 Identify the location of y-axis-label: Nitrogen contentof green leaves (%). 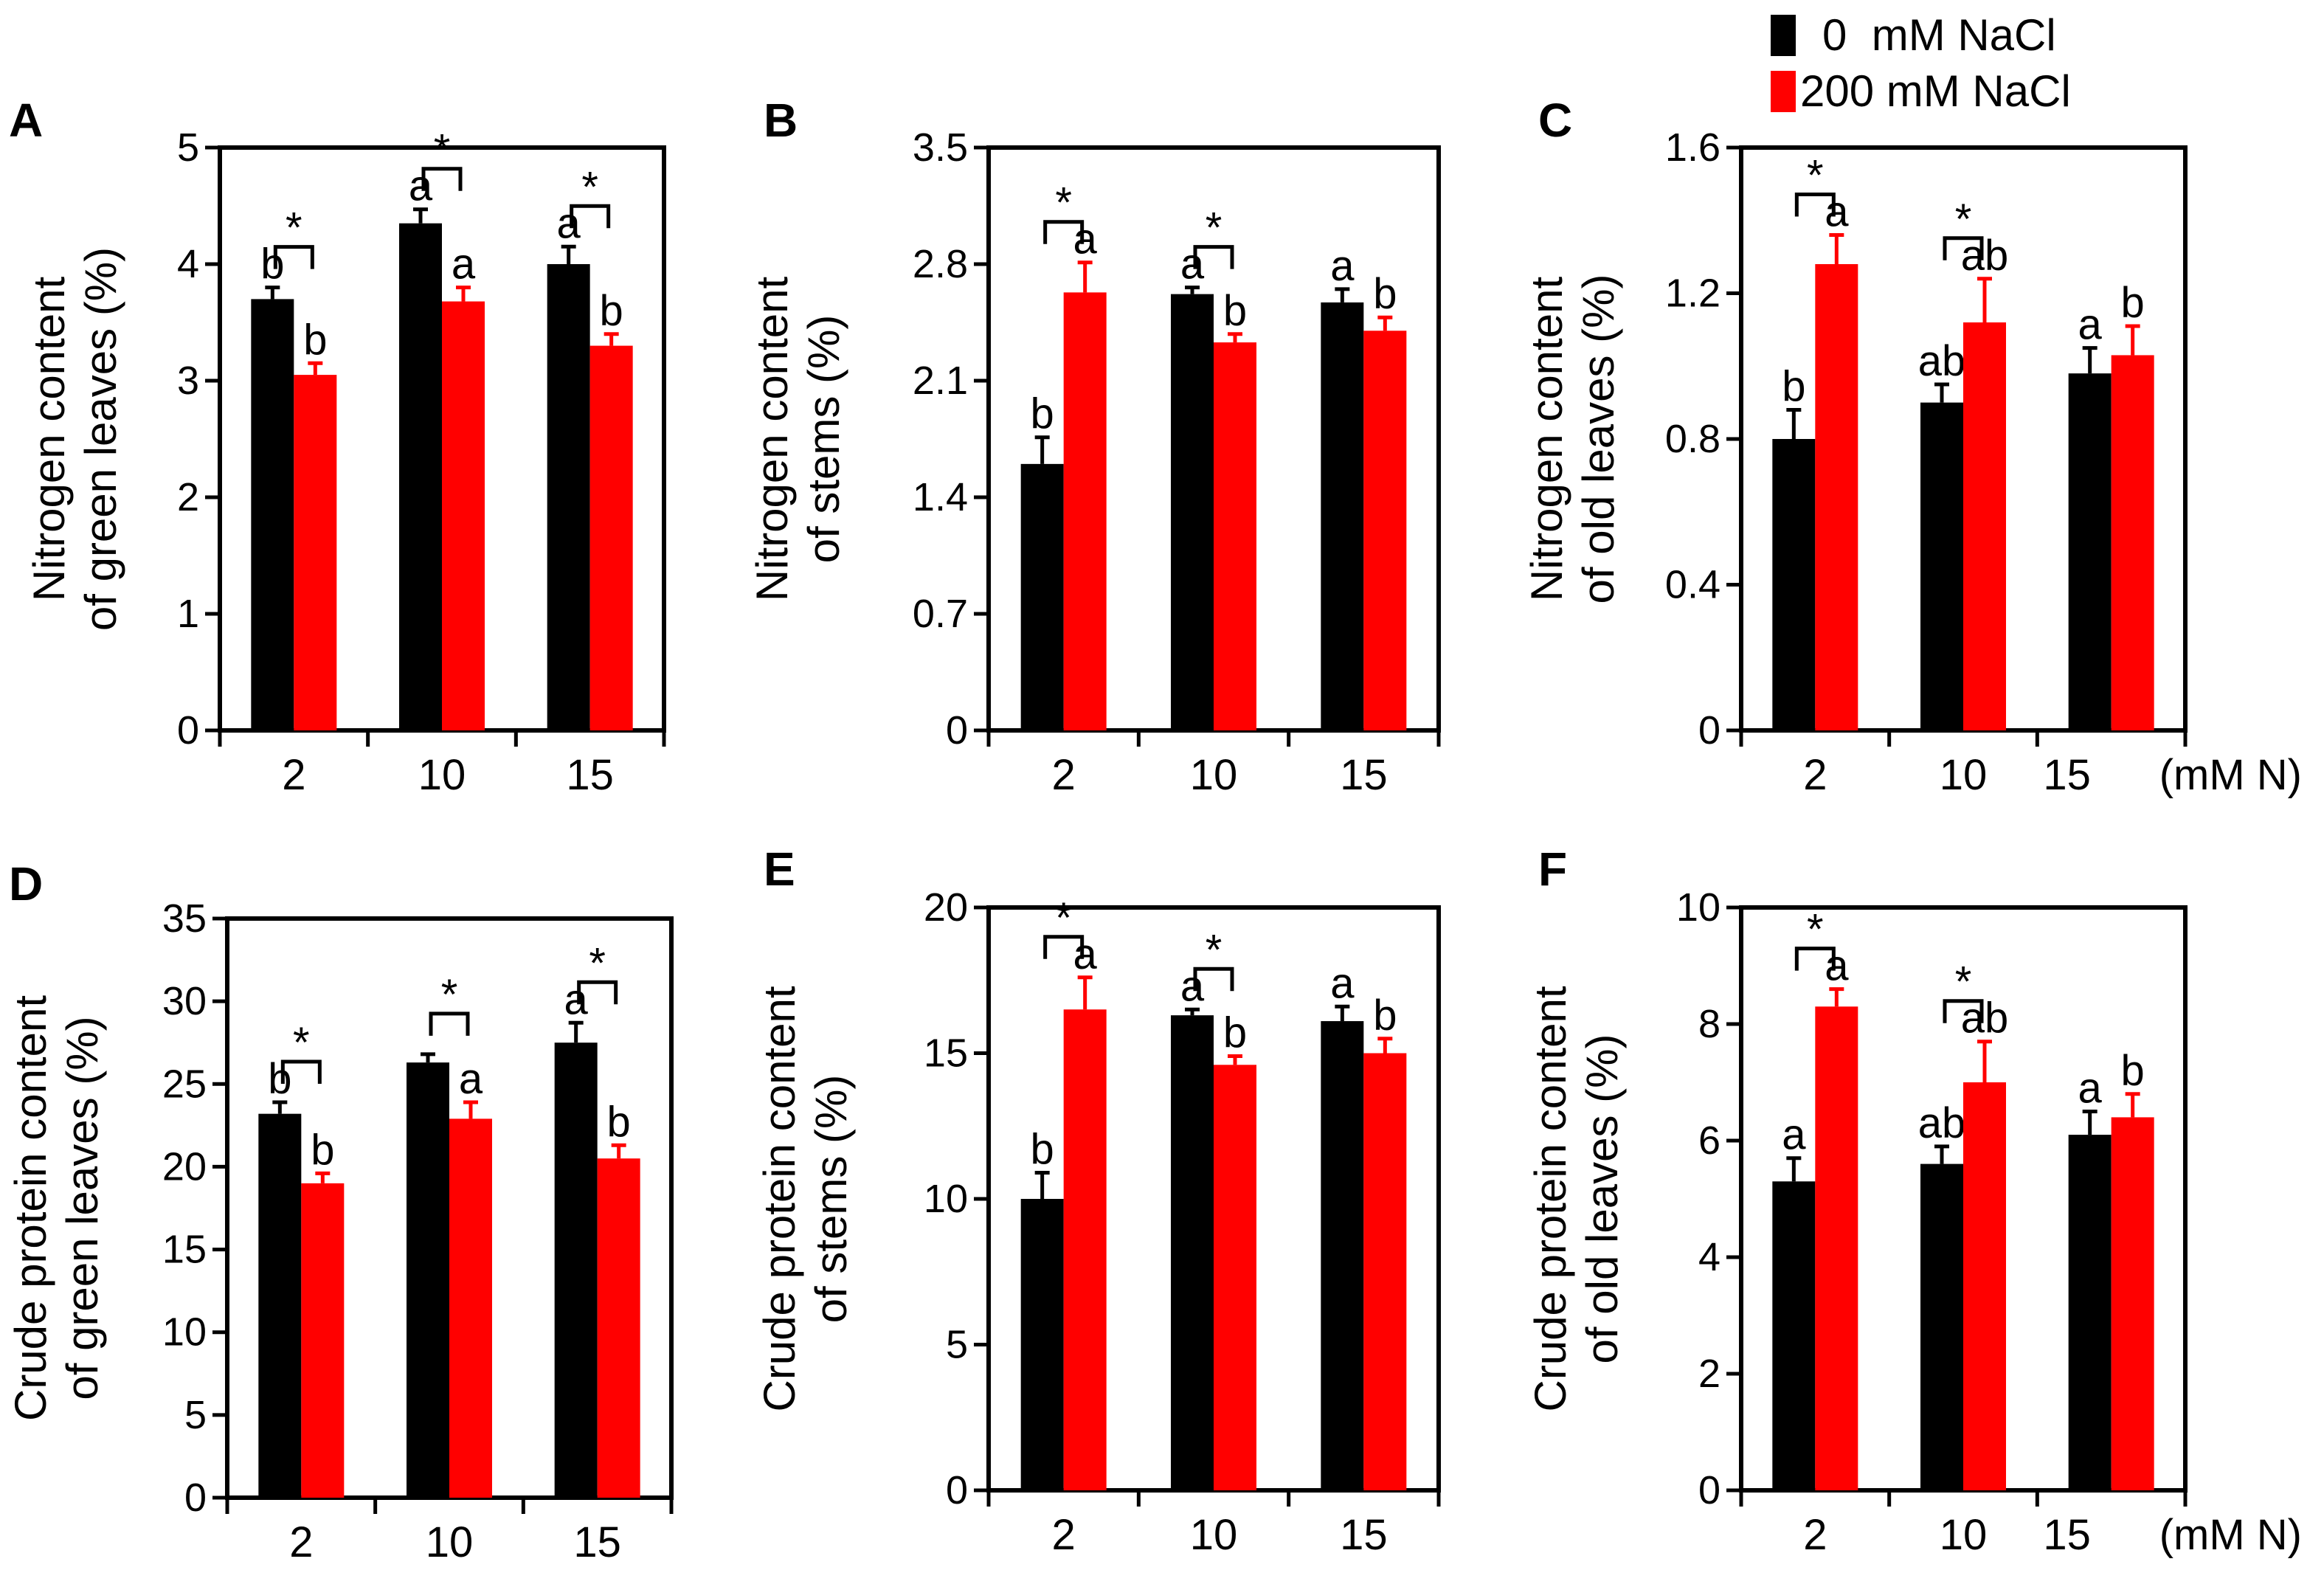
(74, 439).